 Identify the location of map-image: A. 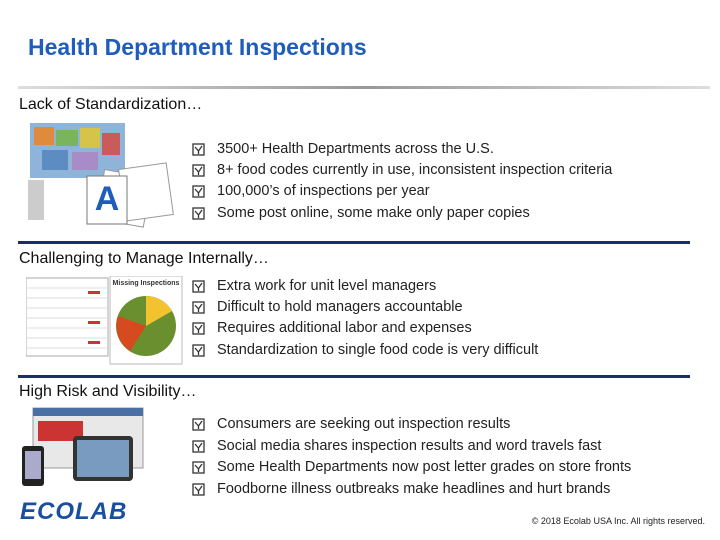
(101, 175).